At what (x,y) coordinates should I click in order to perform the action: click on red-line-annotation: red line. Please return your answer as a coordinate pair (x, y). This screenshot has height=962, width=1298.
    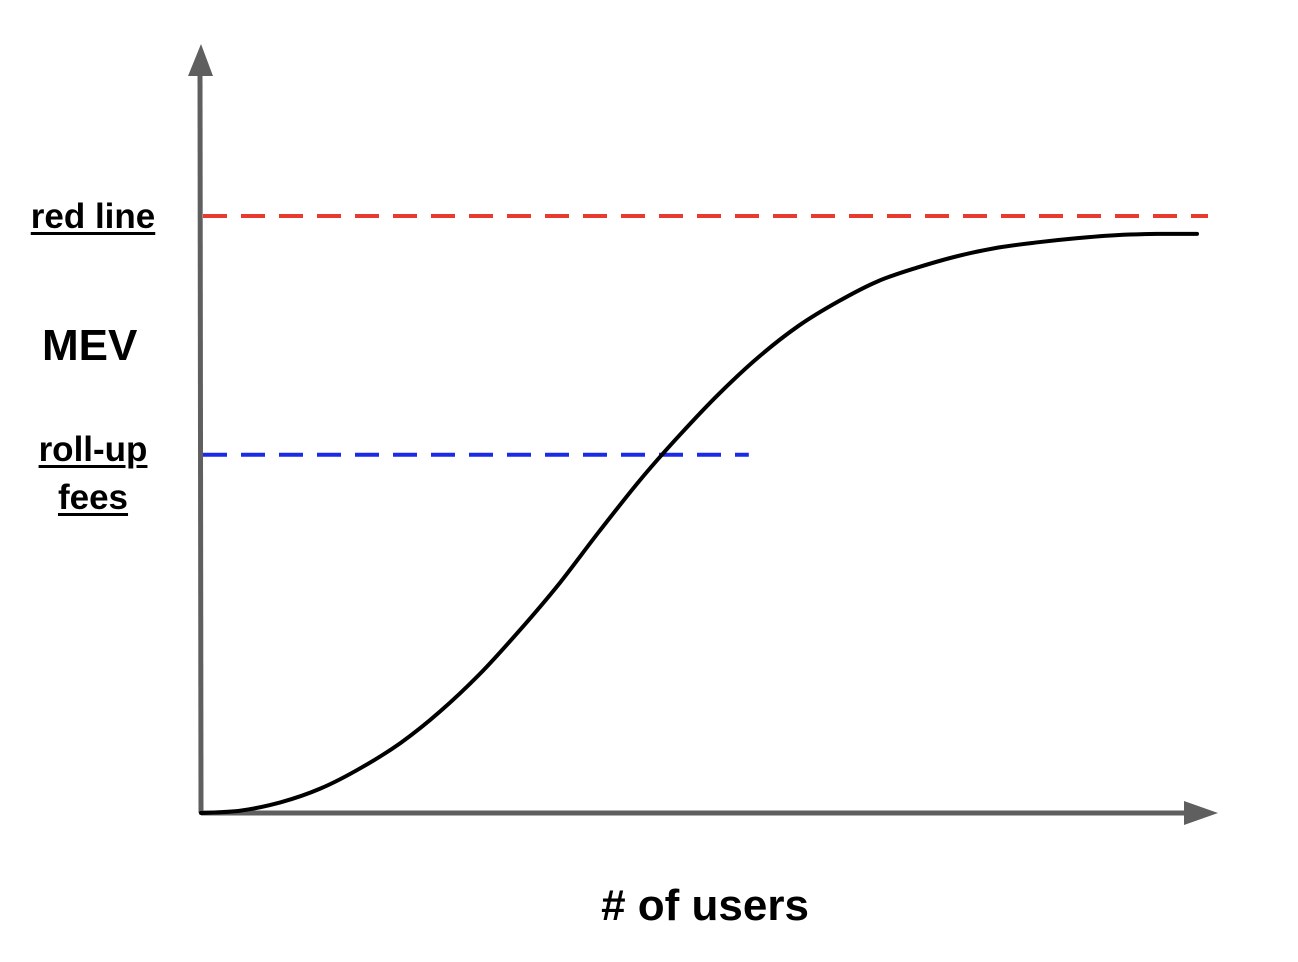
    Looking at the image, I should click on (93, 216).